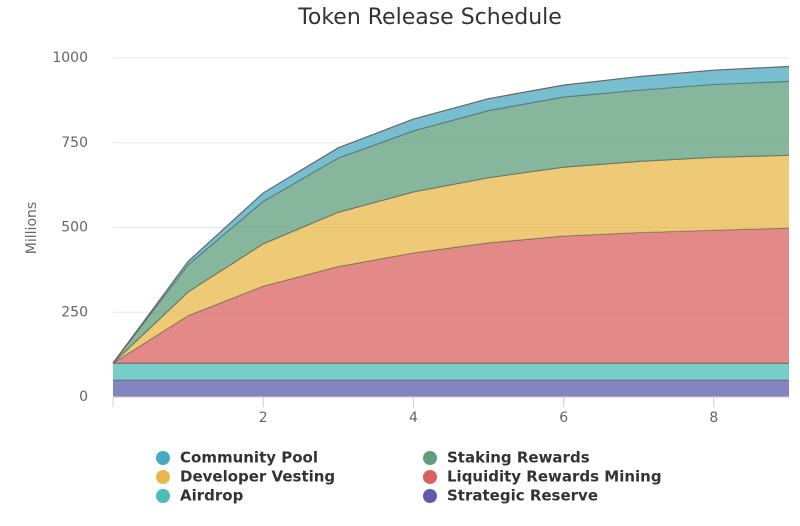 The height and width of the screenshot is (526, 800). Describe the element at coordinates (212, 496) in the screenshot. I see `legend-label: Airdrop` at that location.